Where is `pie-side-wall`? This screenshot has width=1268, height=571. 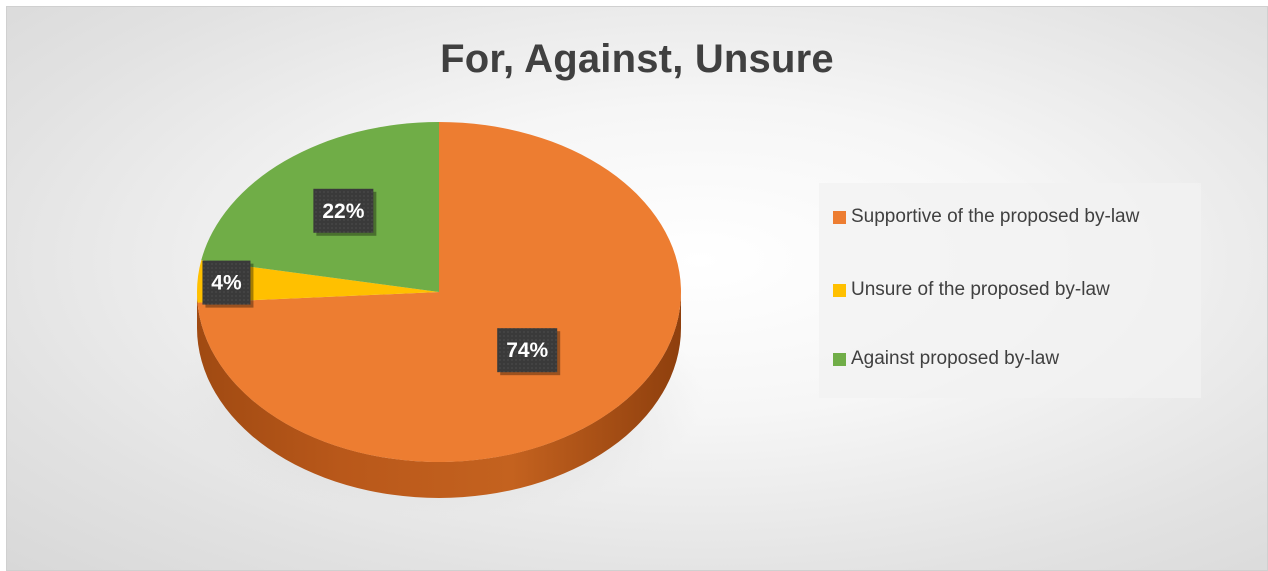 pie-side-wall is located at coordinates (439, 395).